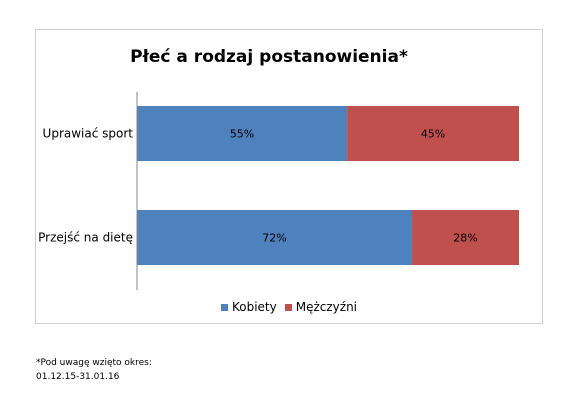  Describe the element at coordinates (78, 377) in the screenshot. I see `footnote-line-2: 01.12.15-31.01.16` at that location.